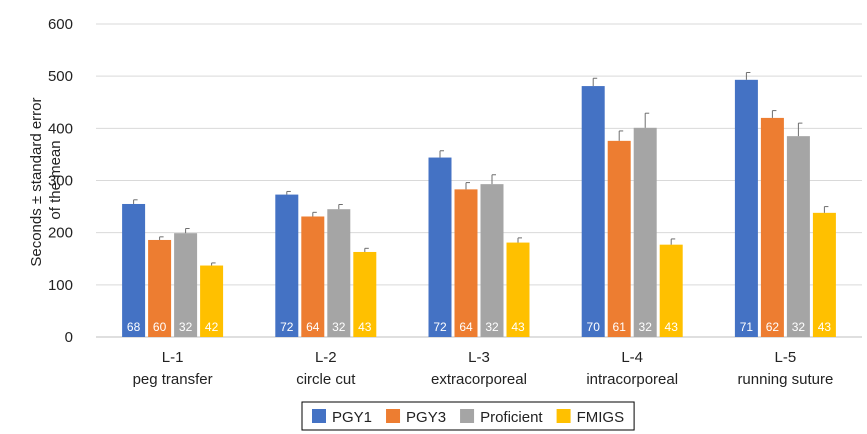  I want to click on y-axis-ticks: 0 100 200 300 400 500 600, so click(60, 181).